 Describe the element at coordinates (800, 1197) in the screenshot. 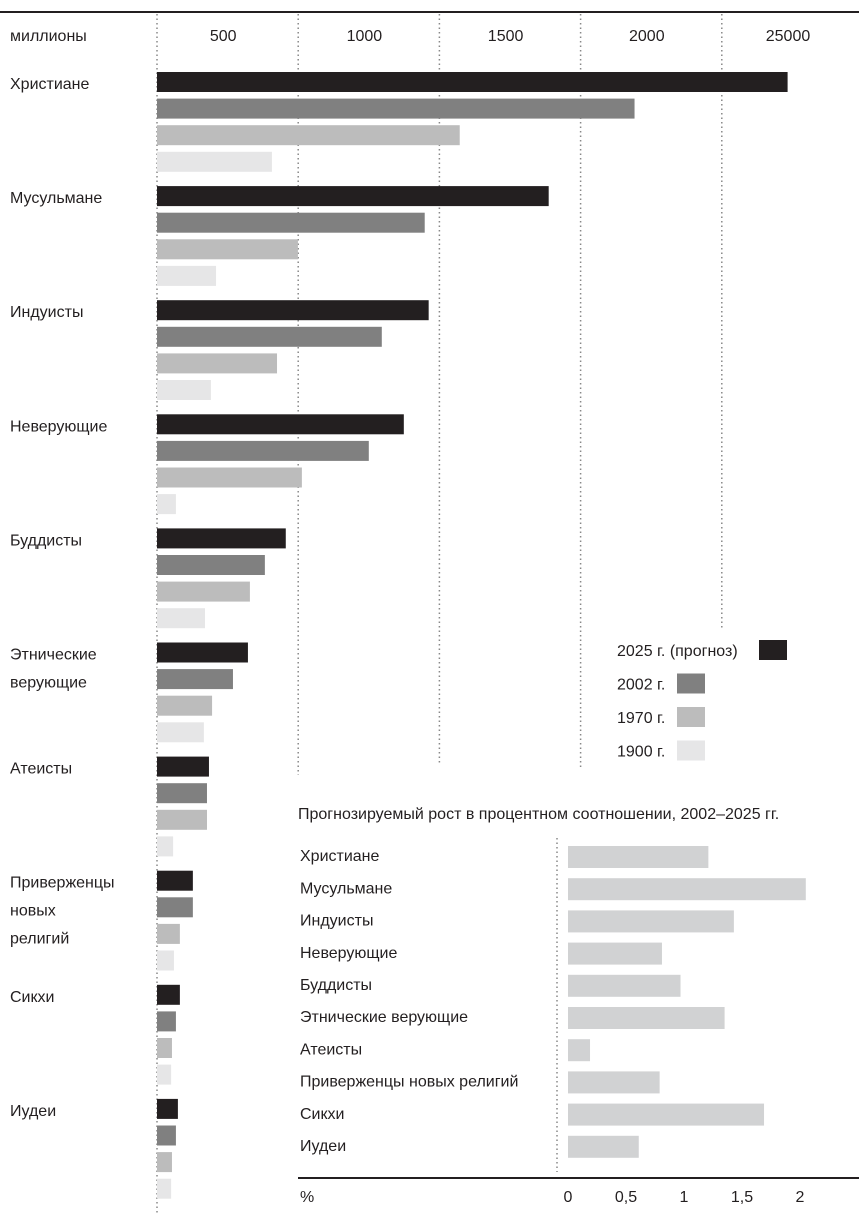

I see `x-tick-label: 2` at that location.